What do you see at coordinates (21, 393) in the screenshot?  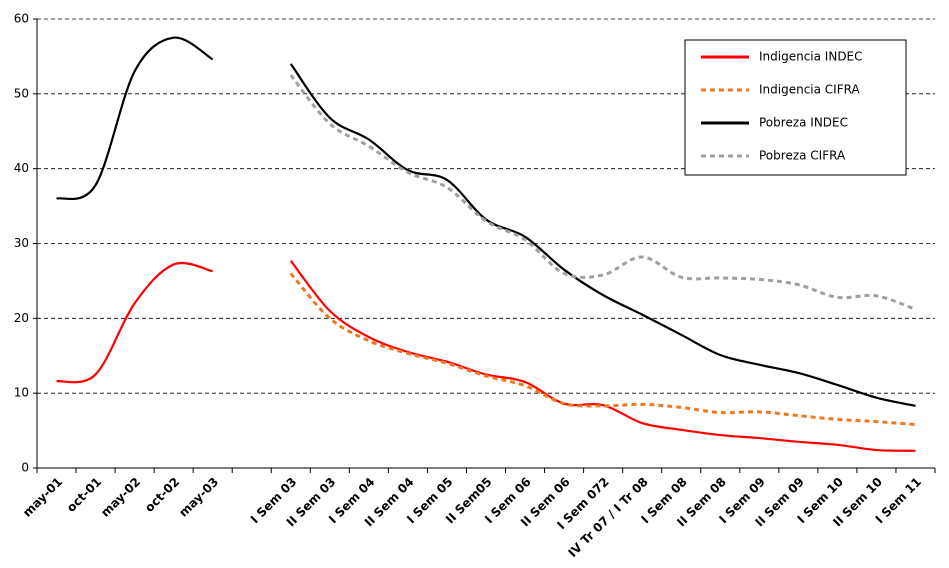 I see `y-tick-label: 10` at bounding box center [21, 393].